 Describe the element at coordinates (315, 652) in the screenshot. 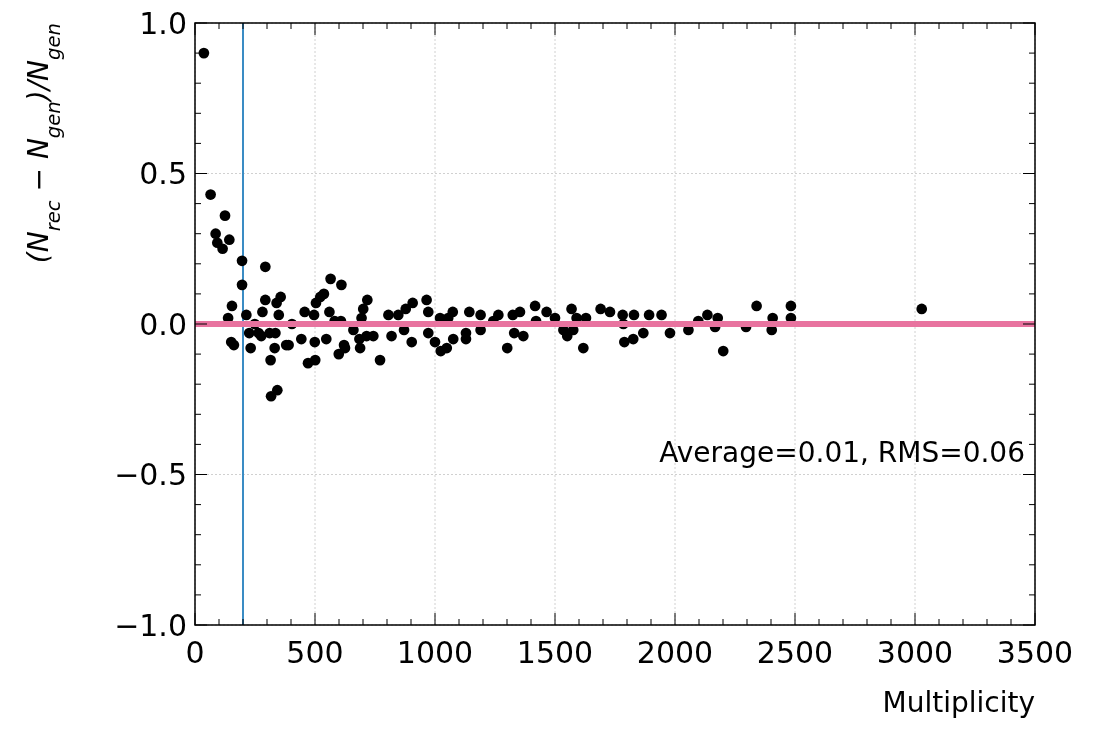

I see `x-tick-label: 500` at that location.